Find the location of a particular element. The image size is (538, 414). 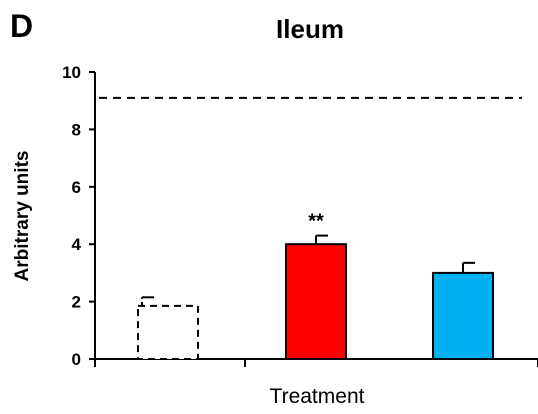

panel-letter: D is located at coordinates (21, 26).